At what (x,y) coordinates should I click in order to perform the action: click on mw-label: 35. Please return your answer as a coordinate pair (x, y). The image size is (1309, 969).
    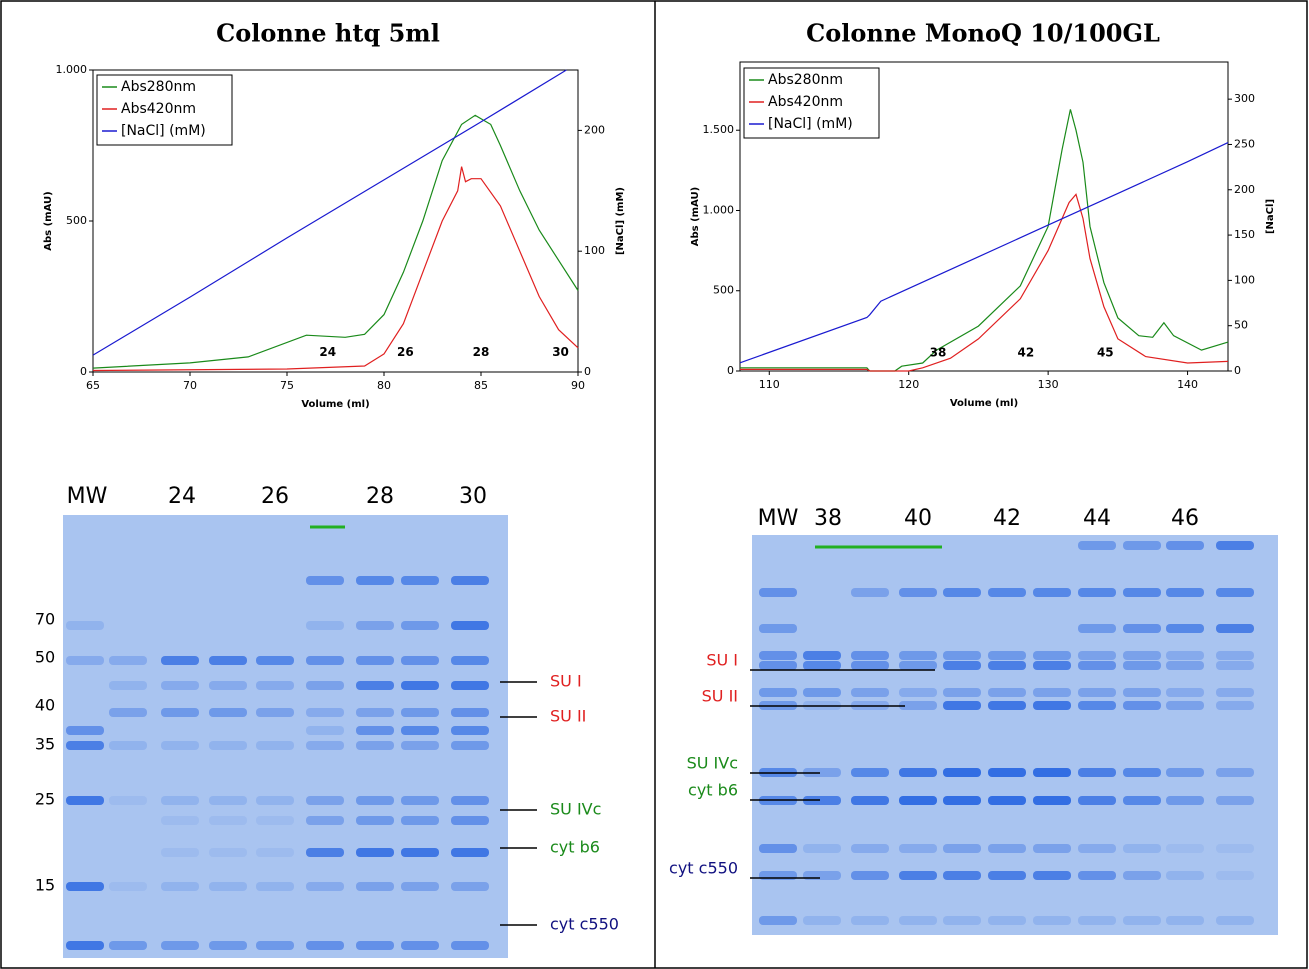
    Looking at the image, I should click on (45, 744).